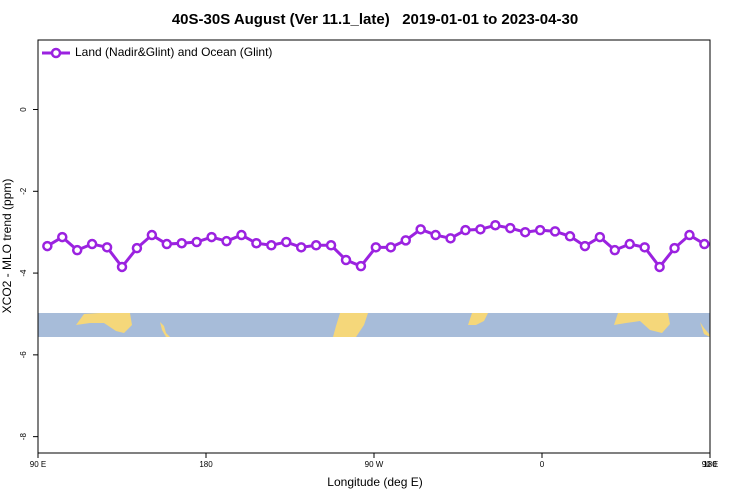 The height and width of the screenshot is (500, 750). I want to click on y-tick-label: -2, so click(23, 191).